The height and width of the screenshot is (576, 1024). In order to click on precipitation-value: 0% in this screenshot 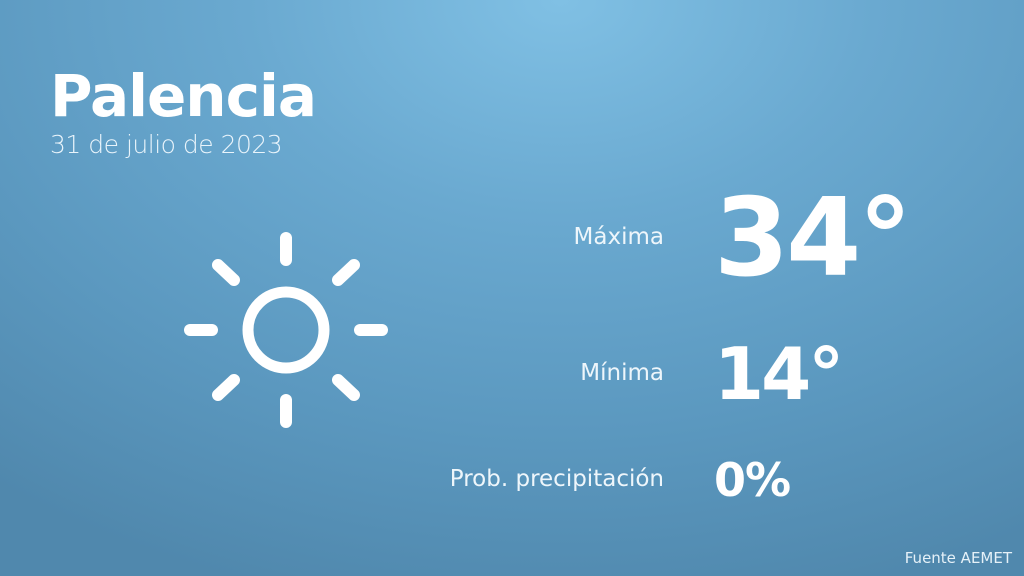, I will do `click(752, 480)`.